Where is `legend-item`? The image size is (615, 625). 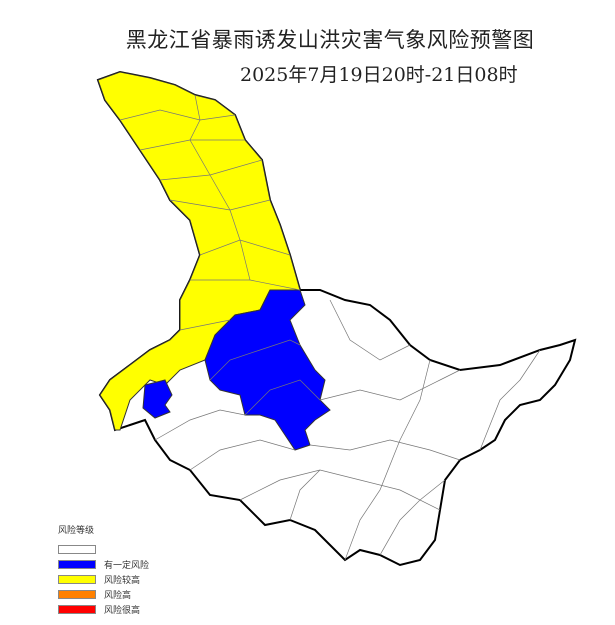
legend-item is located at coordinates (103, 549).